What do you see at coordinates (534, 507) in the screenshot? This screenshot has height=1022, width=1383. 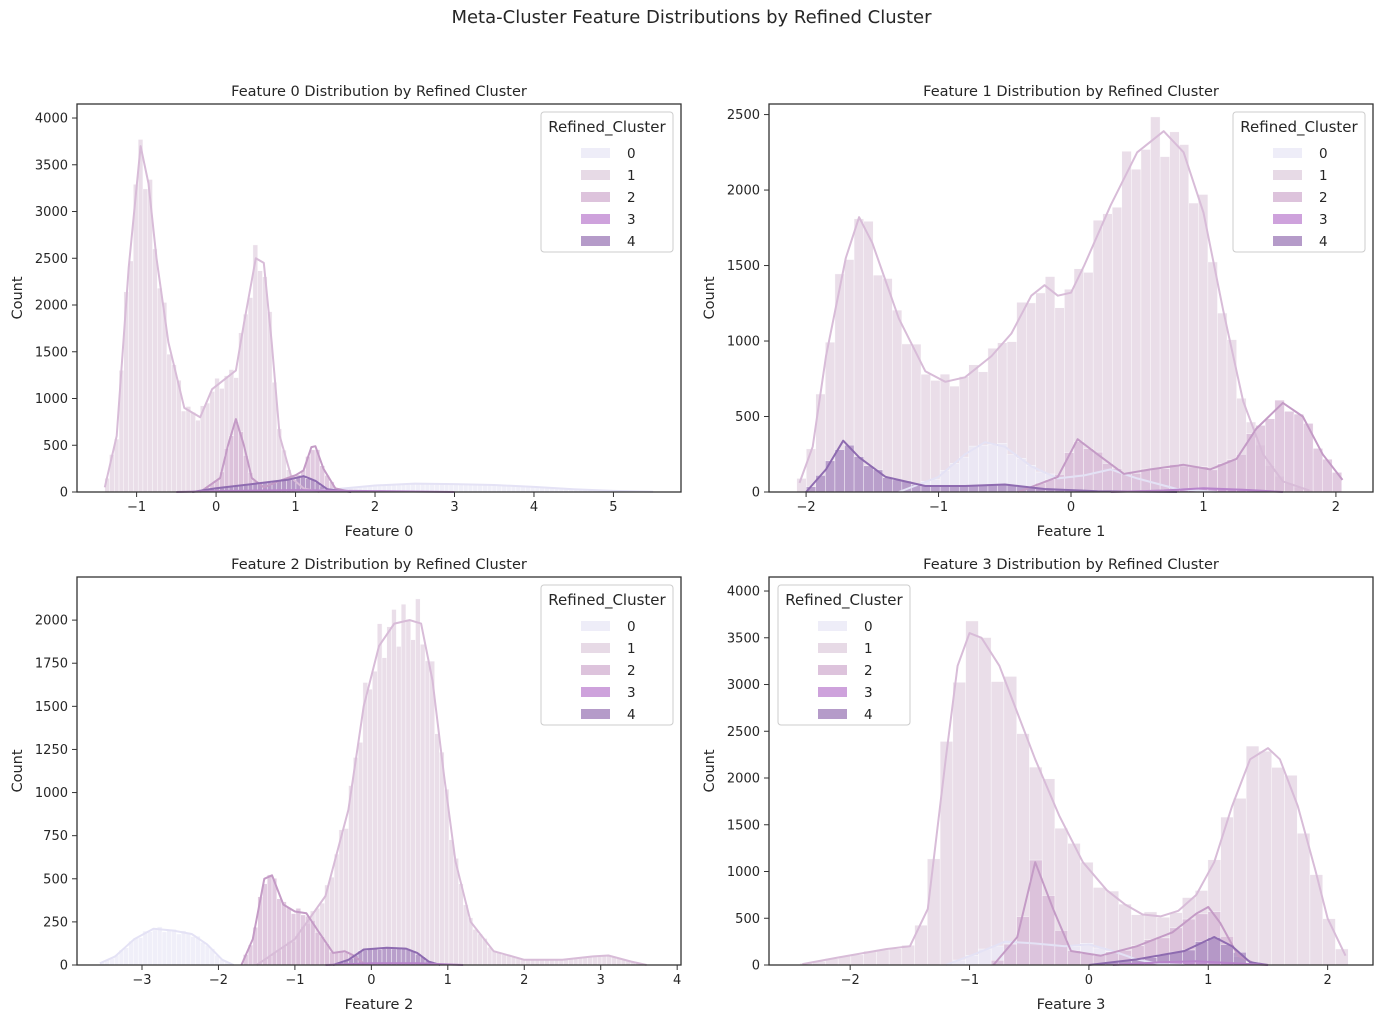 I see `x-tick-label: 4` at bounding box center [534, 507].